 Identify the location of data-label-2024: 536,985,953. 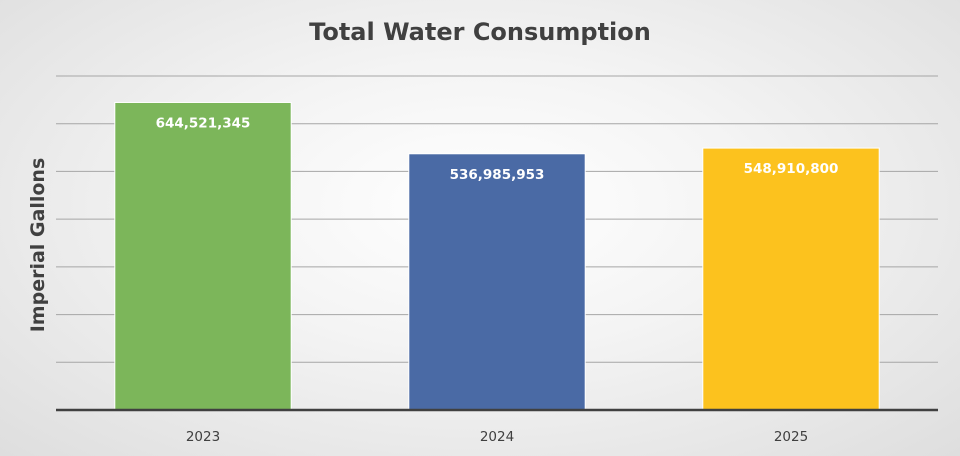
(497, 175).